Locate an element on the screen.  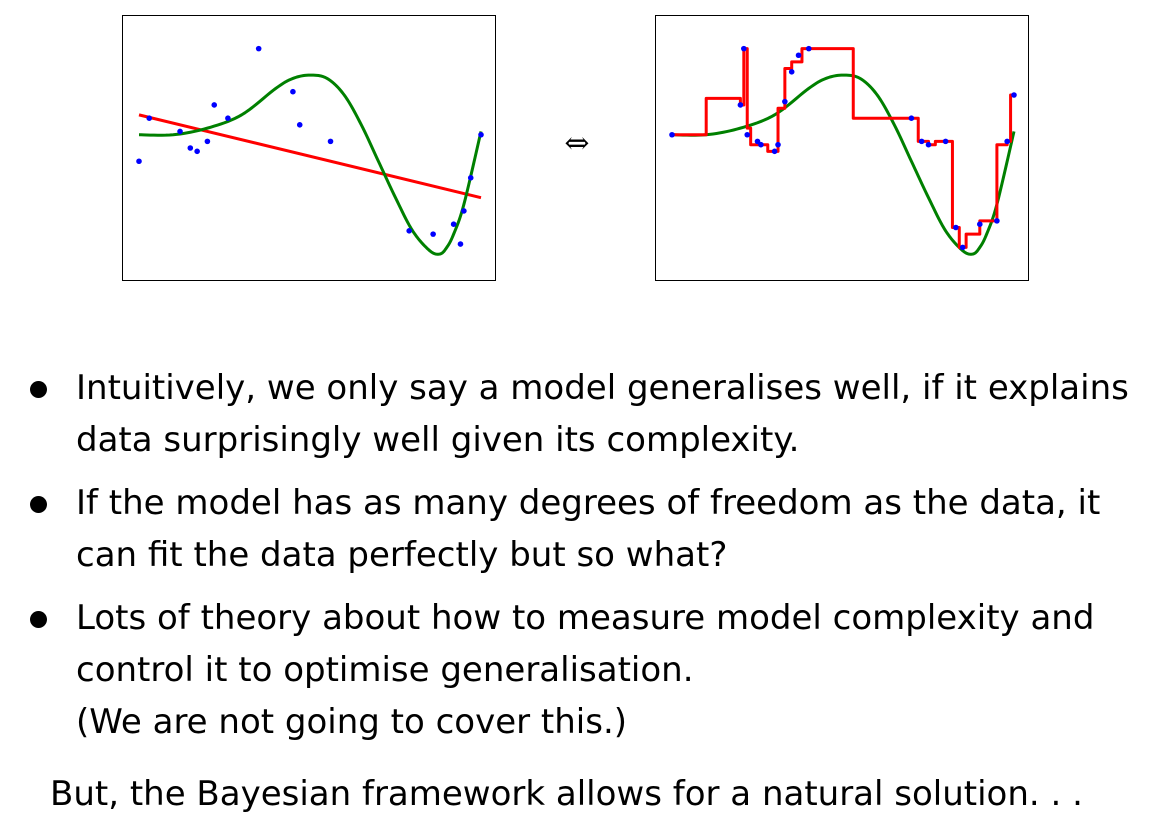
right-red-fit-line is located at coordinates (843, 148).